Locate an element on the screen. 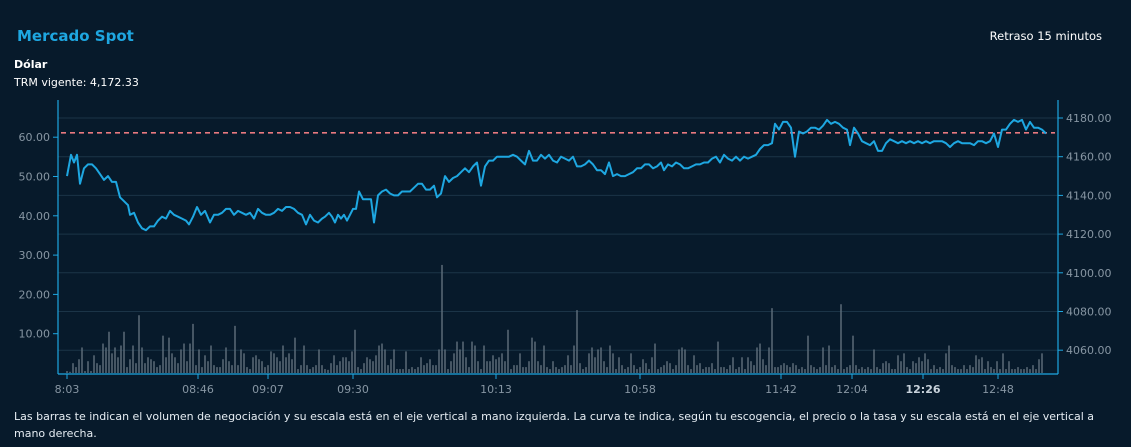  x-tick-label: 12:26 is located at coordinates (922, 389).